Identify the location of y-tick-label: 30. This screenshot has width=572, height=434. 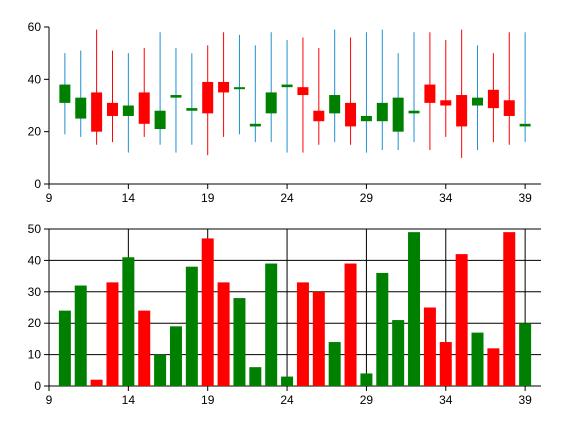
(35, 292).